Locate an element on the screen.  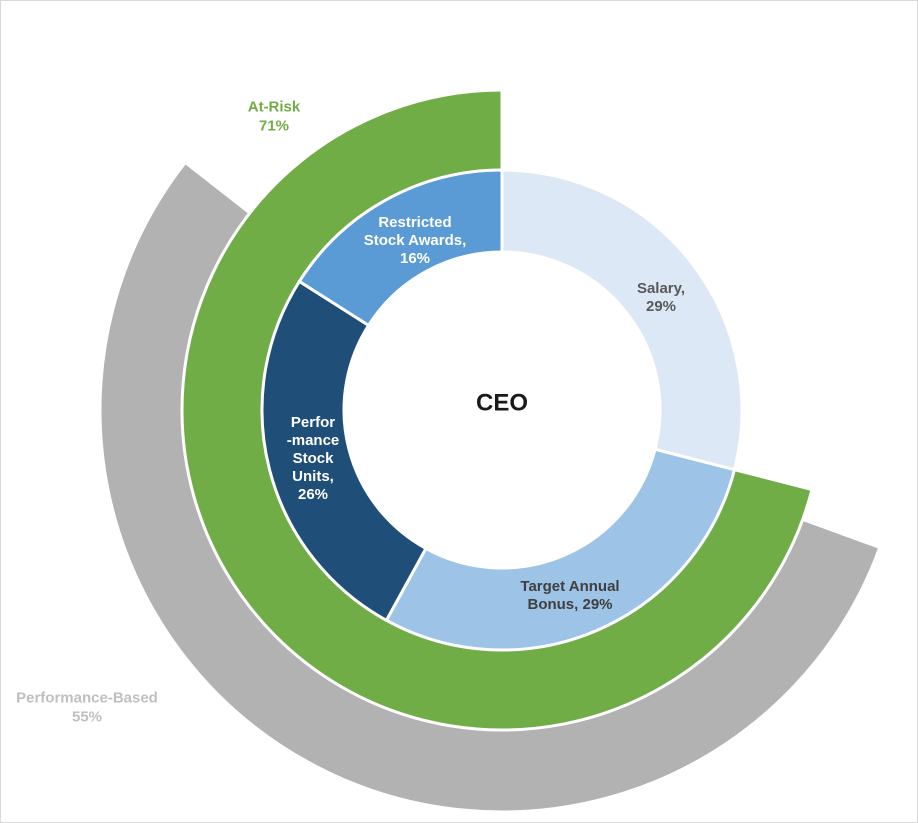
slice-salary-label: Salary, 29% is located at coordinates (661, 297).